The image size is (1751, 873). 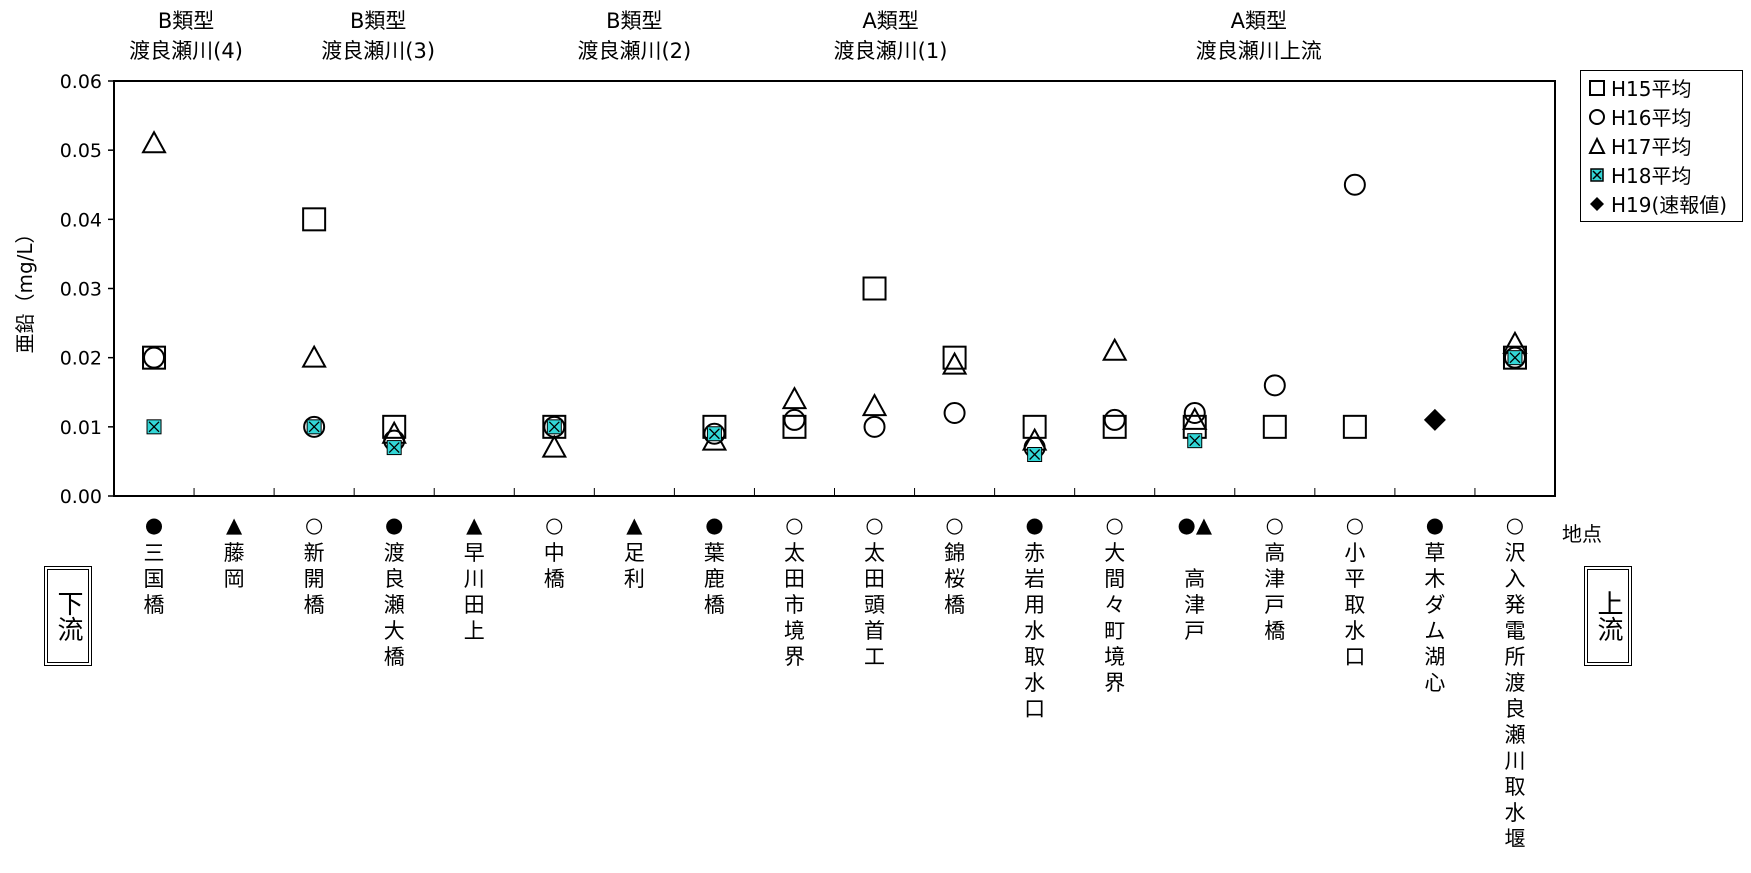 I want to click on diamond-marker-icon, so click(x=1597, y=203).